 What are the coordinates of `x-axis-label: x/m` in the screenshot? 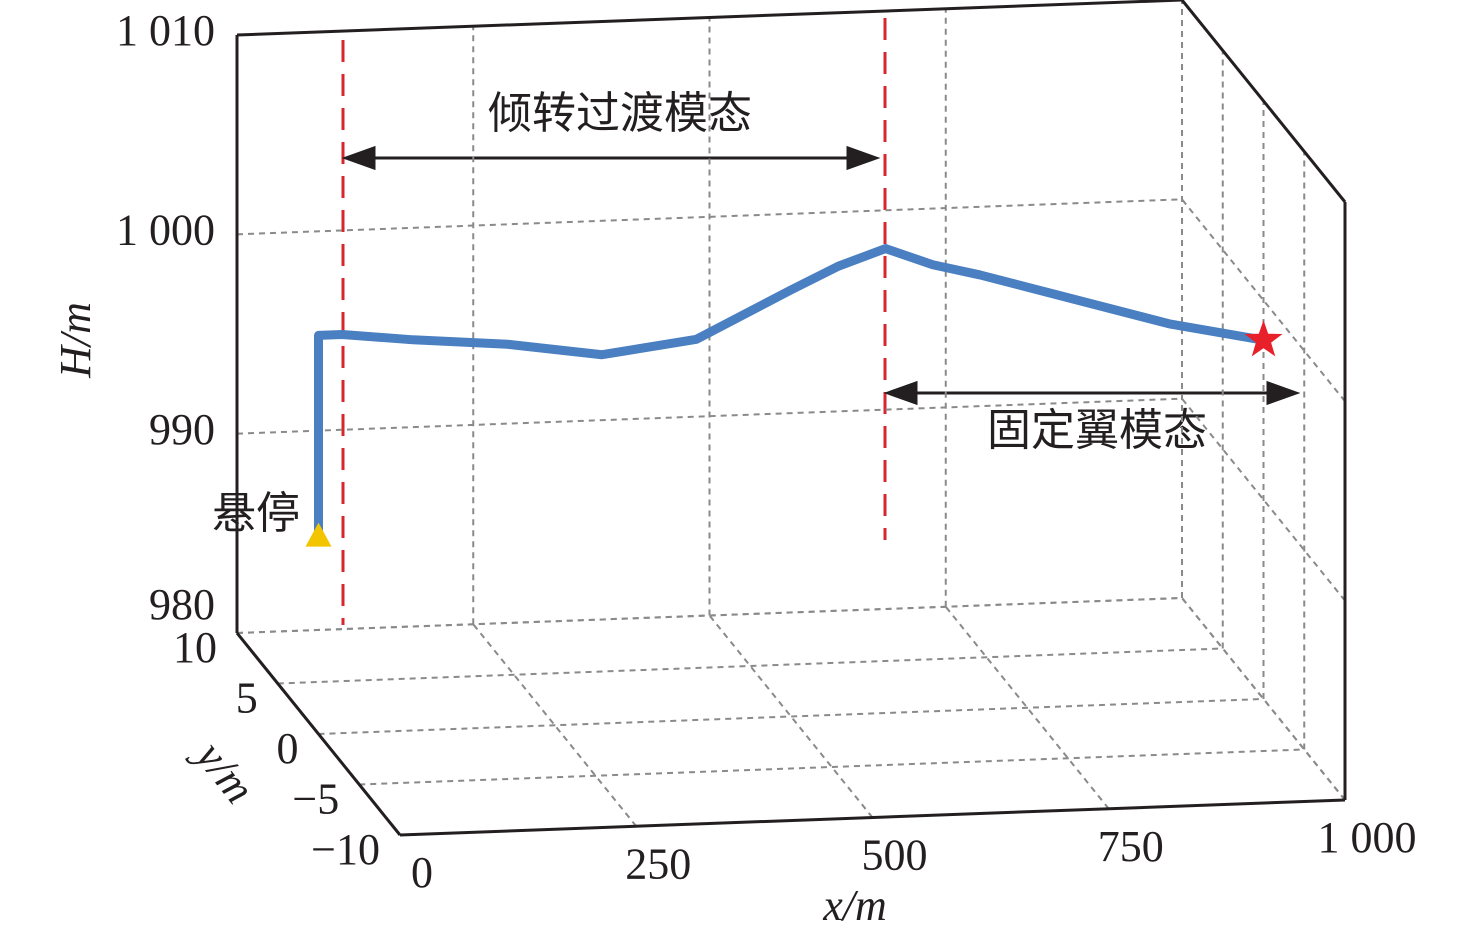 It's located at (854, 905).